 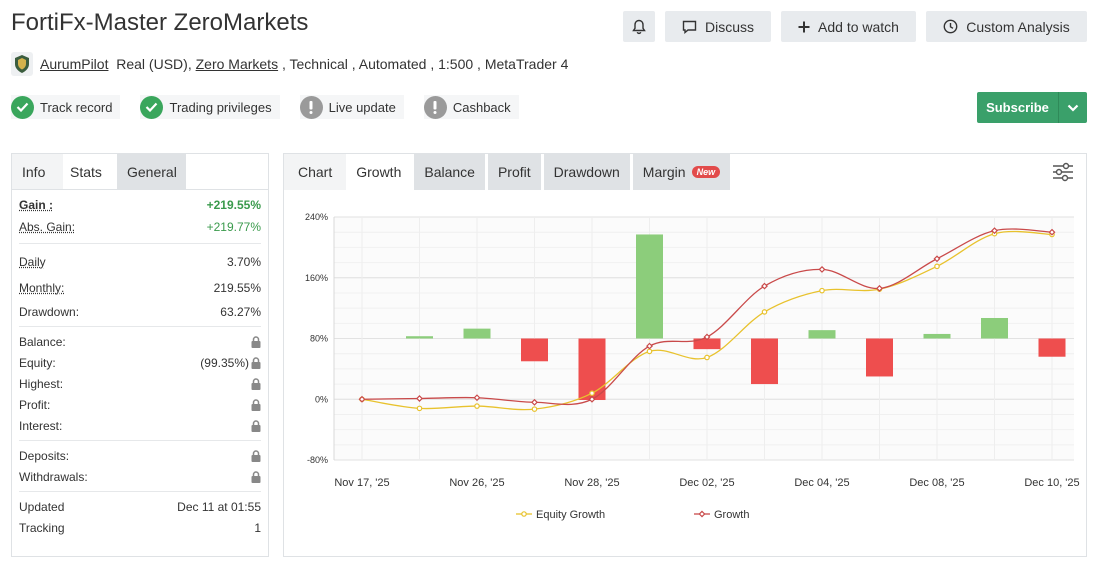 I want to click on stat-label: Abs. Gain:, so click(x=47, y=227).